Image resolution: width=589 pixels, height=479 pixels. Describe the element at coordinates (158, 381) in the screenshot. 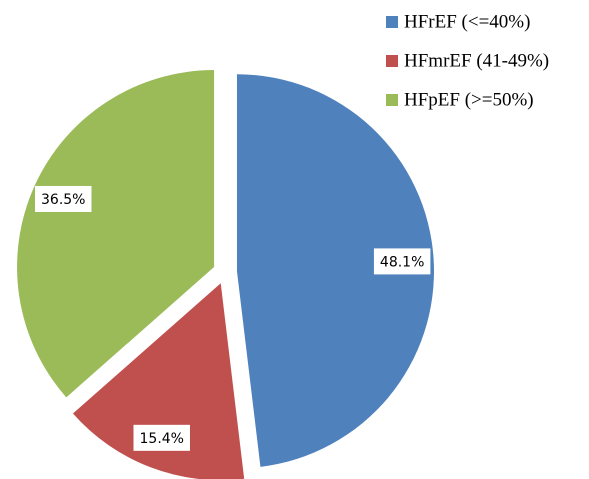

I see `pie-slice` at that location.